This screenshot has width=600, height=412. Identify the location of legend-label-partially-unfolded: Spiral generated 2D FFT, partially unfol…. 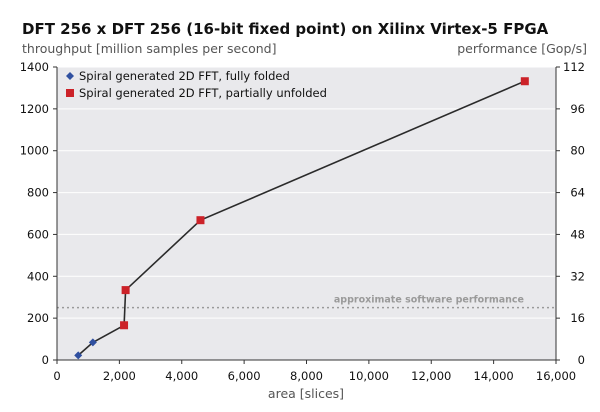
(203, 93).